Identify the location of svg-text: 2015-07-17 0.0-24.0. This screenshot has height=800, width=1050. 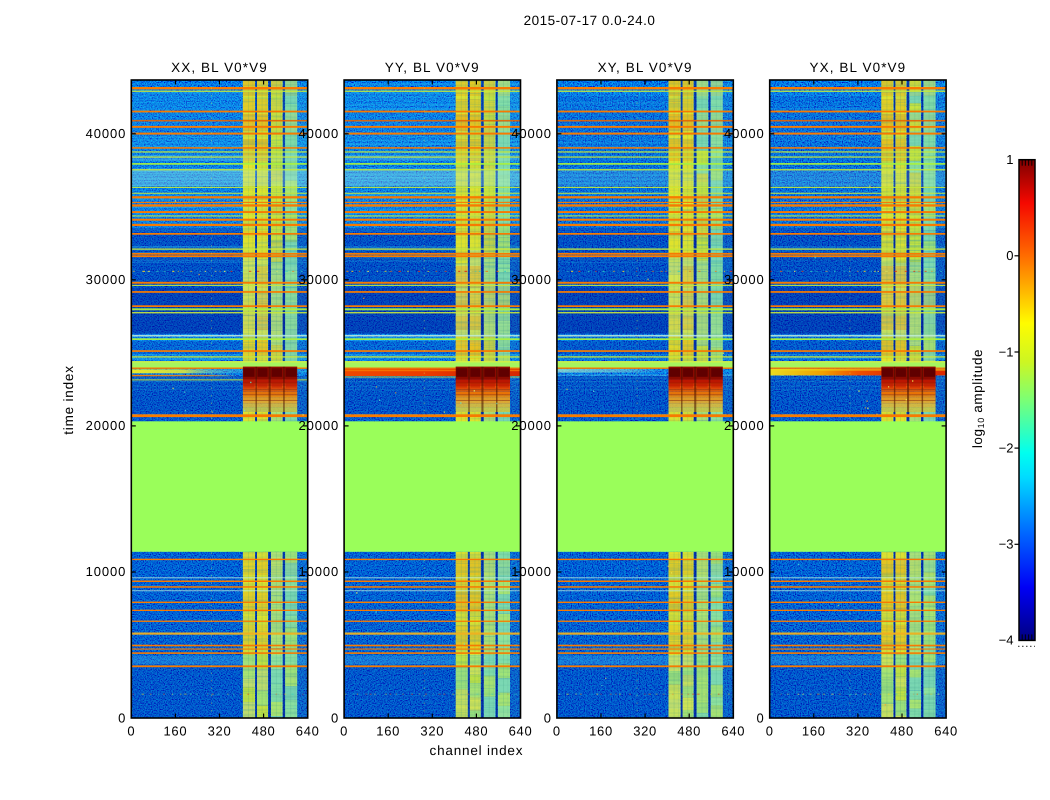
(590, 20).